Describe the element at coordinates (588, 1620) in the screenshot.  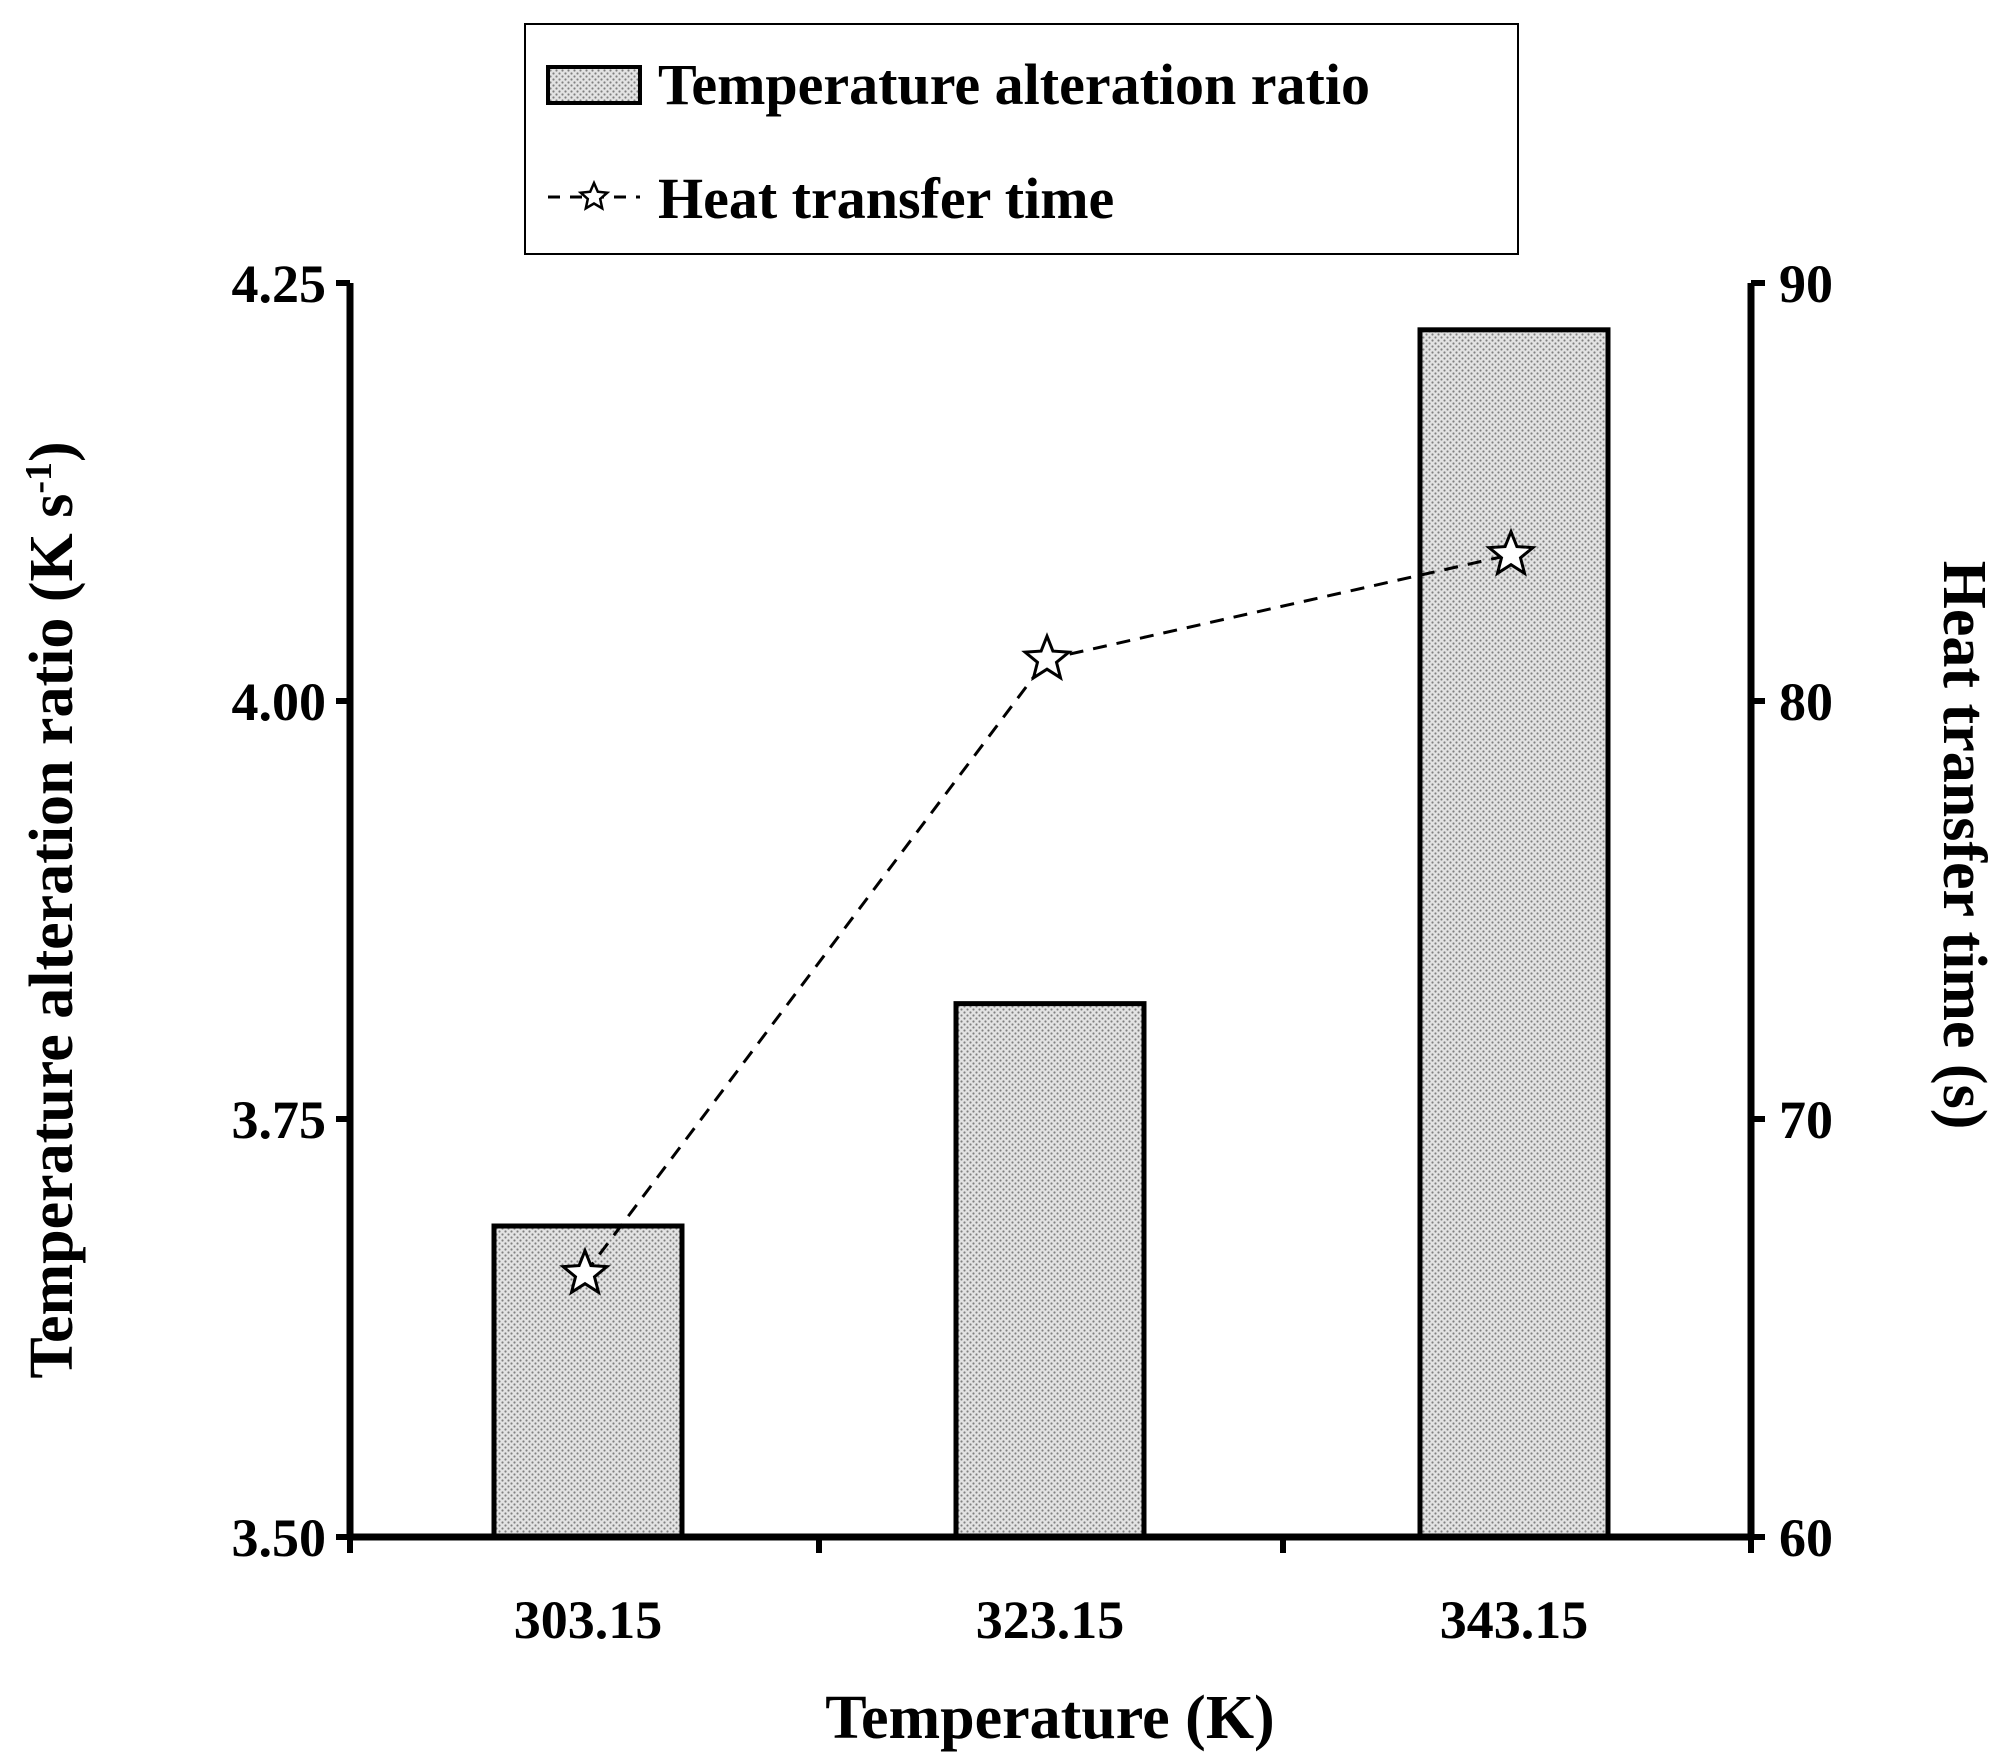
I see `x-tick-label-303.15: 303.15` at that location.